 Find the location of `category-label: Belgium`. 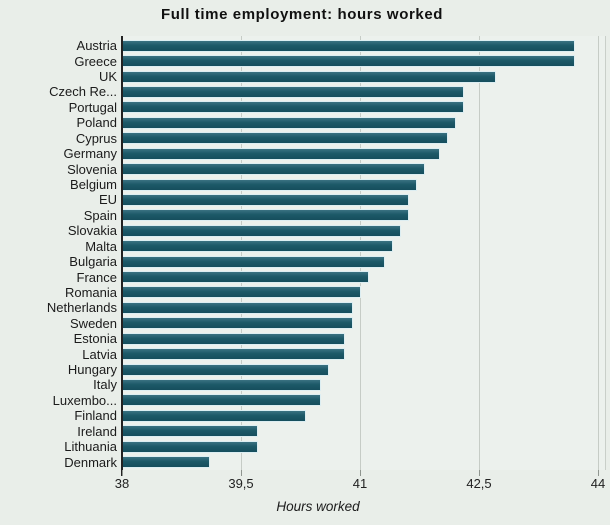

category-label: Belgium is located at coordinates (93, 184).